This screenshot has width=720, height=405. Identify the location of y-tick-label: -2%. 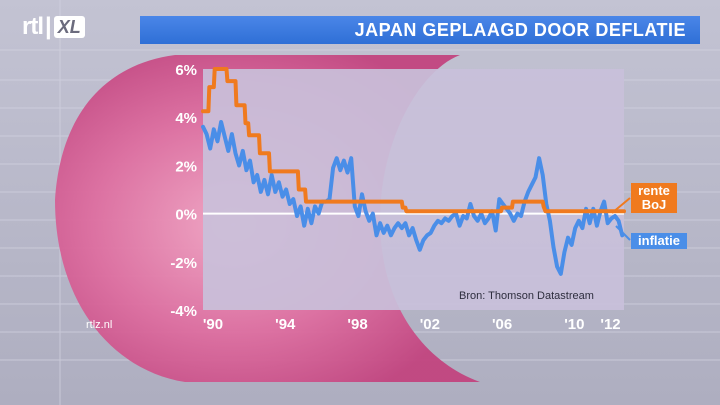
(183, 263).